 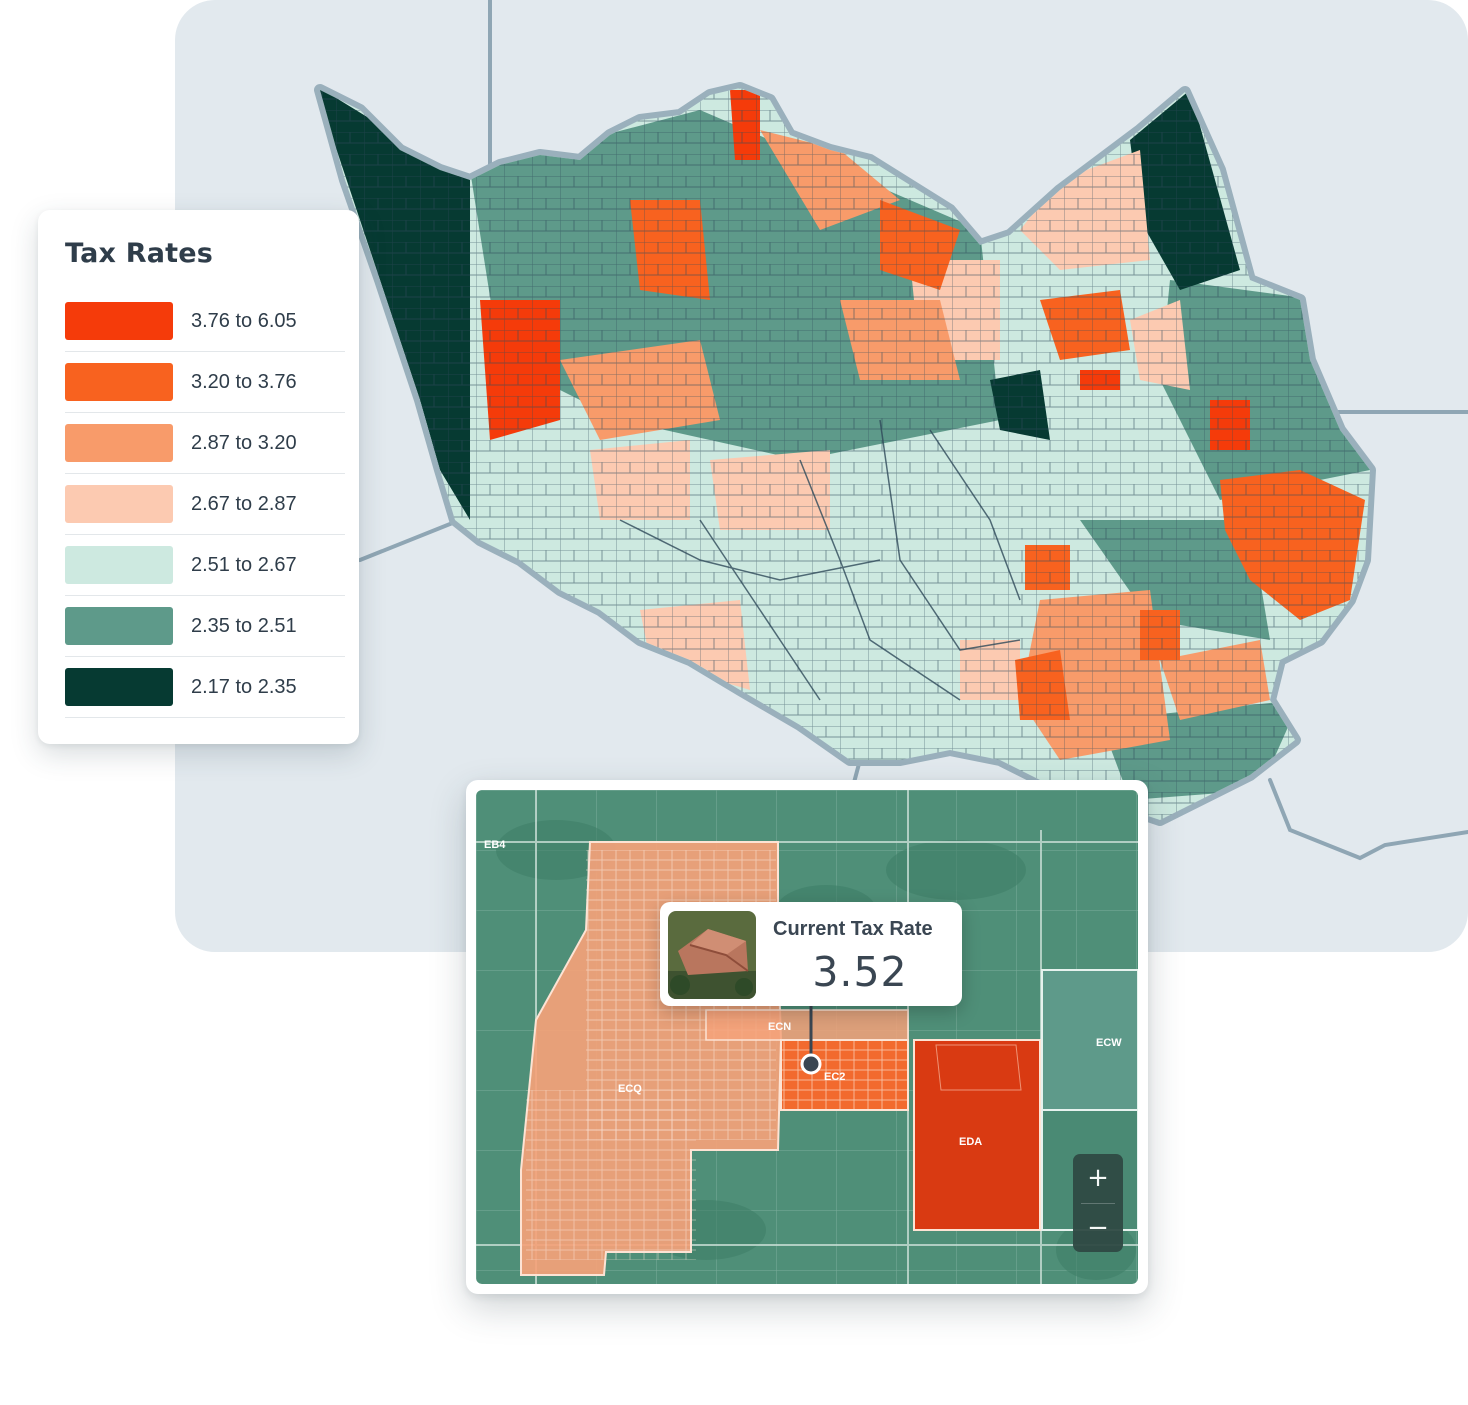 I want to click on parcel-label-ec2: EC2, so click(x=834, y=1077).